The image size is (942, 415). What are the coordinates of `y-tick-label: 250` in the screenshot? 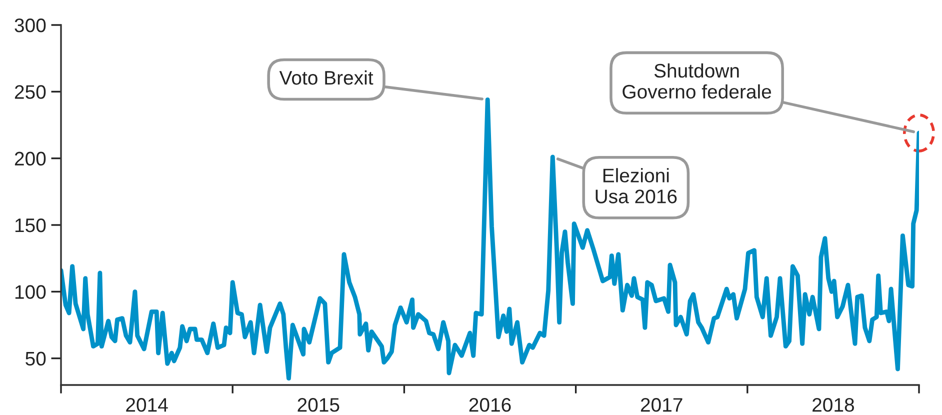 It's located at (30, 92).